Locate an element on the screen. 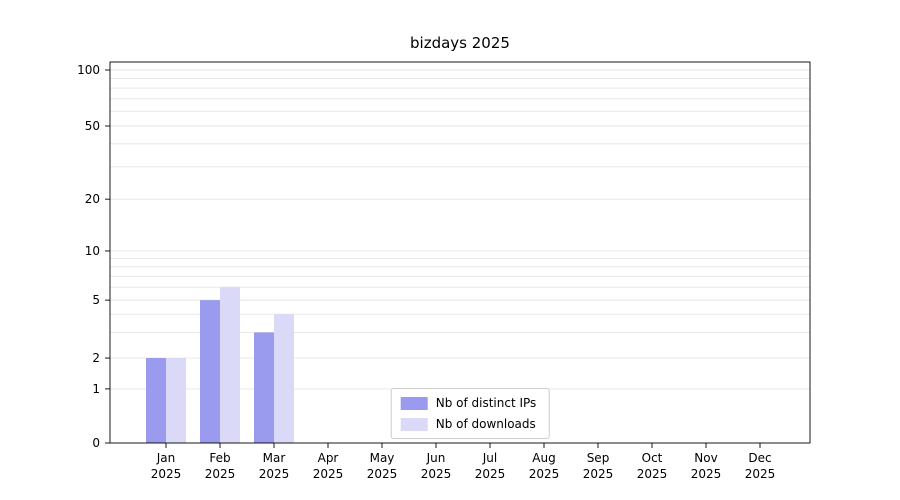 This screenshot has height=500, width=900. legend-item-downloads: Nb of downloads is located at coordinates (468, 424).